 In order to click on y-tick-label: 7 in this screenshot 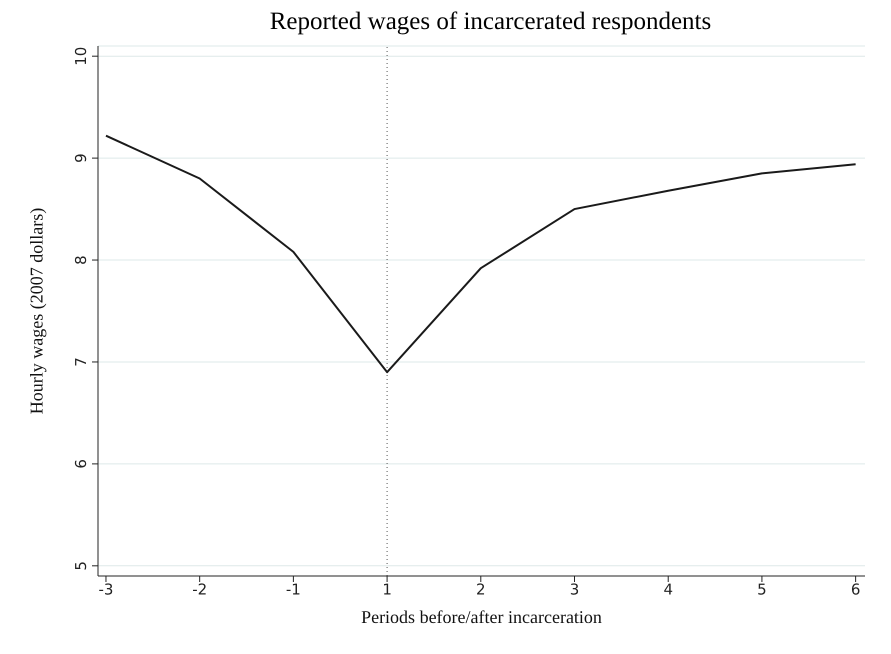, I will do `click(81, 362)`.